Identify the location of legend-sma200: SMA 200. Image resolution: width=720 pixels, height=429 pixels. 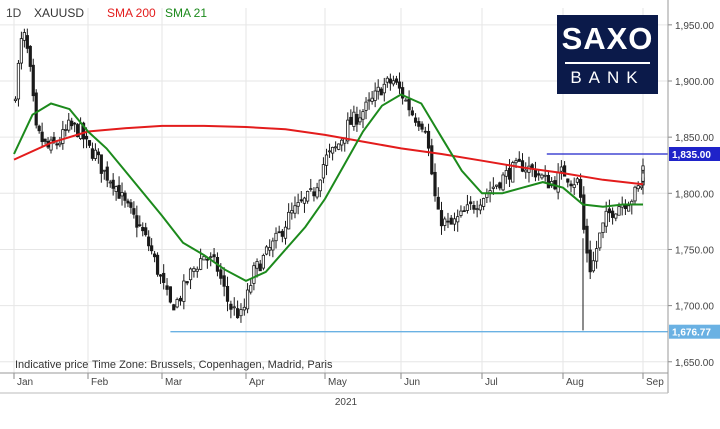
(131, 13).